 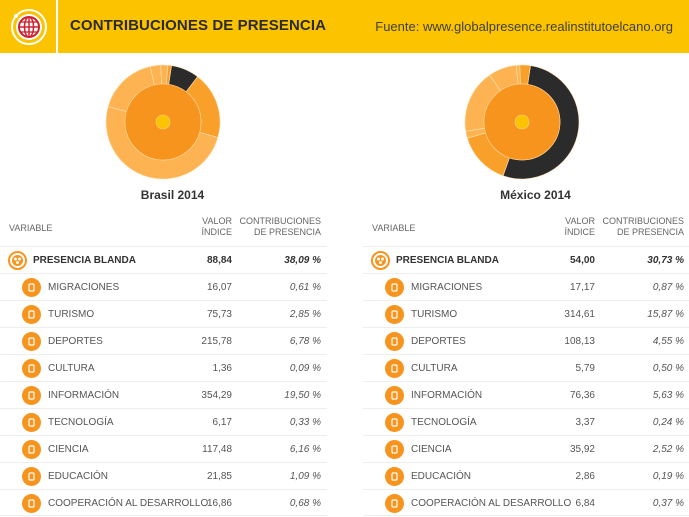 I want to click on row-valor: 2,86, so click(x=585, y=476).